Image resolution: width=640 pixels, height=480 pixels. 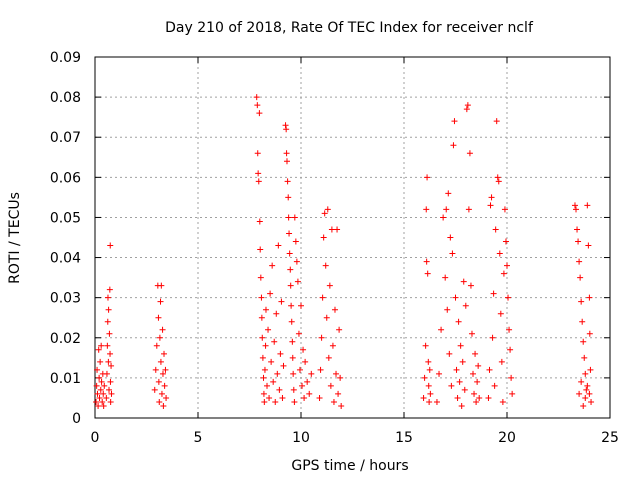 I want to click on y-tick-label: 0.06, so click(x=65, y=178).